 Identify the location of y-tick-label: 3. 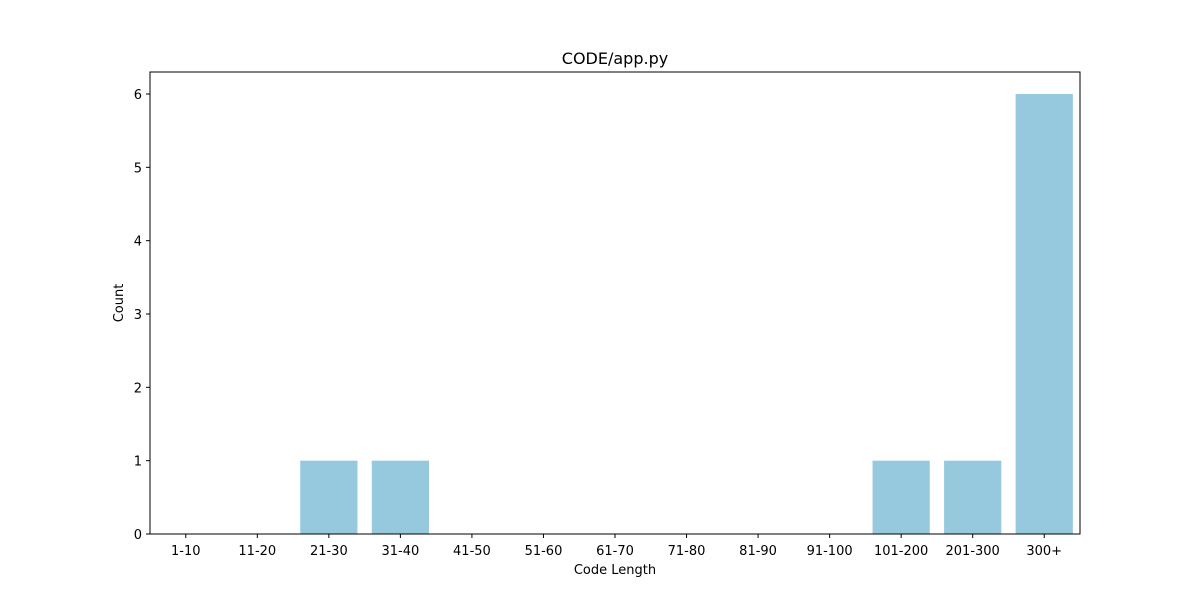
(138, 315).